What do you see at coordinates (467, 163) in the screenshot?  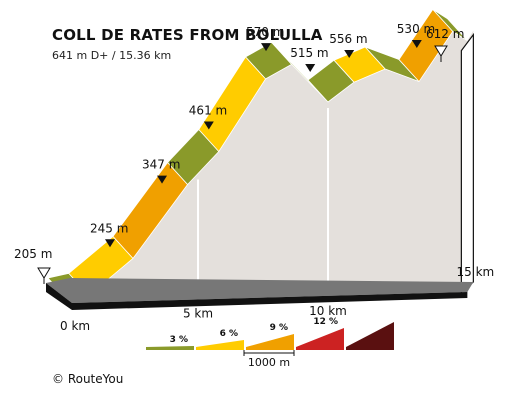 I see `profile-end-face` at bounding box center [467, 163].